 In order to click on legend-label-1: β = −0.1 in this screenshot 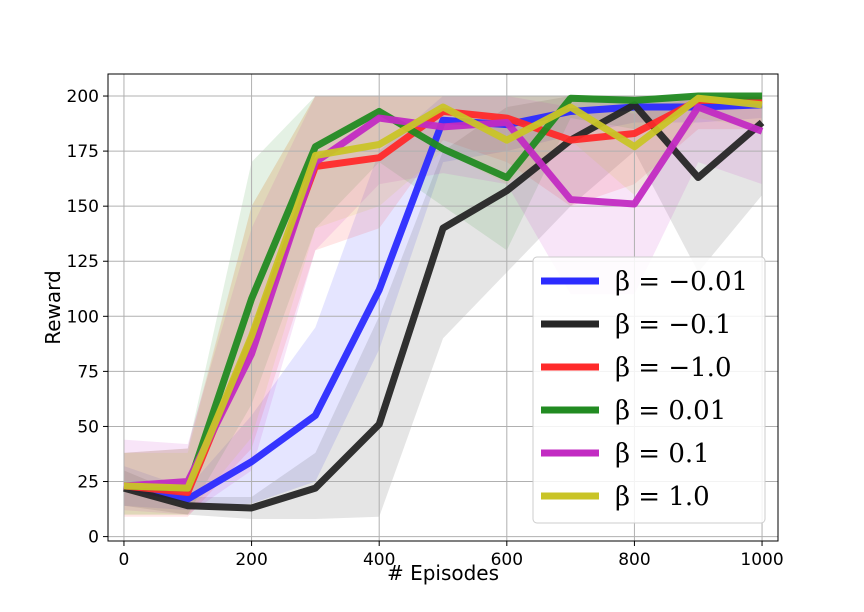, I will do `click(673, 325)`.